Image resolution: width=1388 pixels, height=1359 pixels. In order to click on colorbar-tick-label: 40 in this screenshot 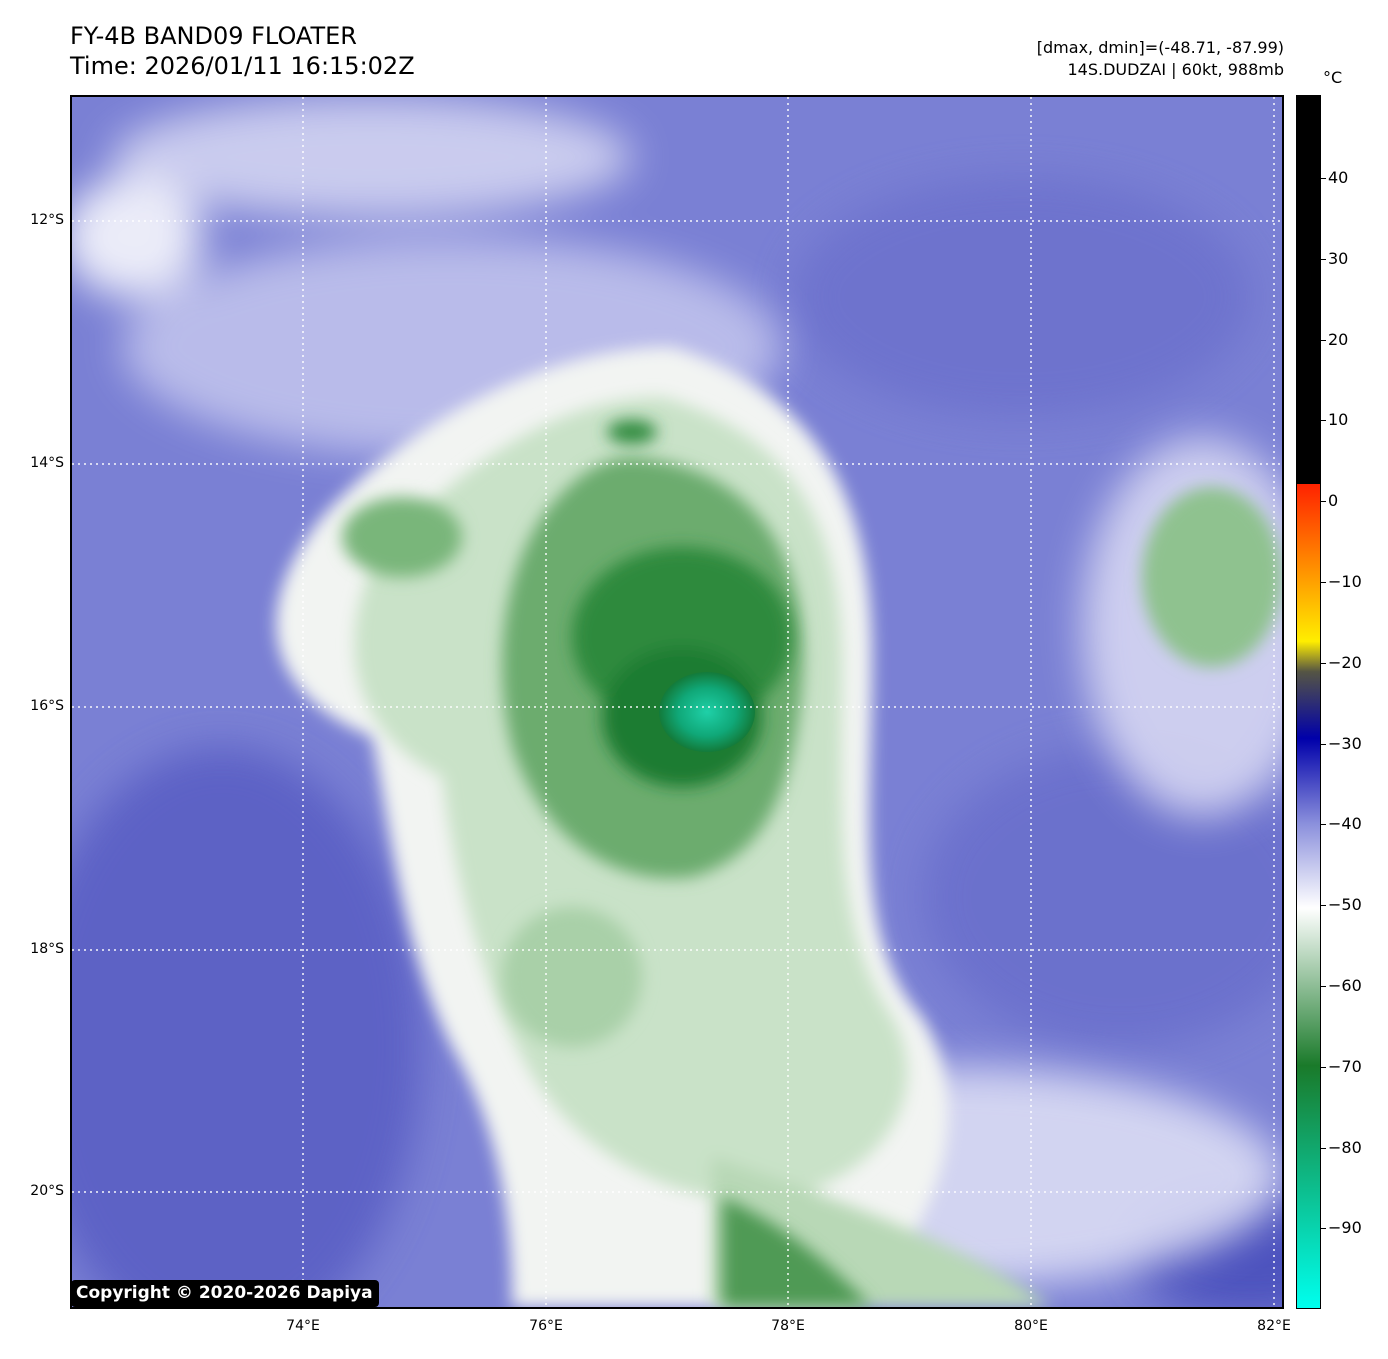, I will do `click(1338, 177)`.